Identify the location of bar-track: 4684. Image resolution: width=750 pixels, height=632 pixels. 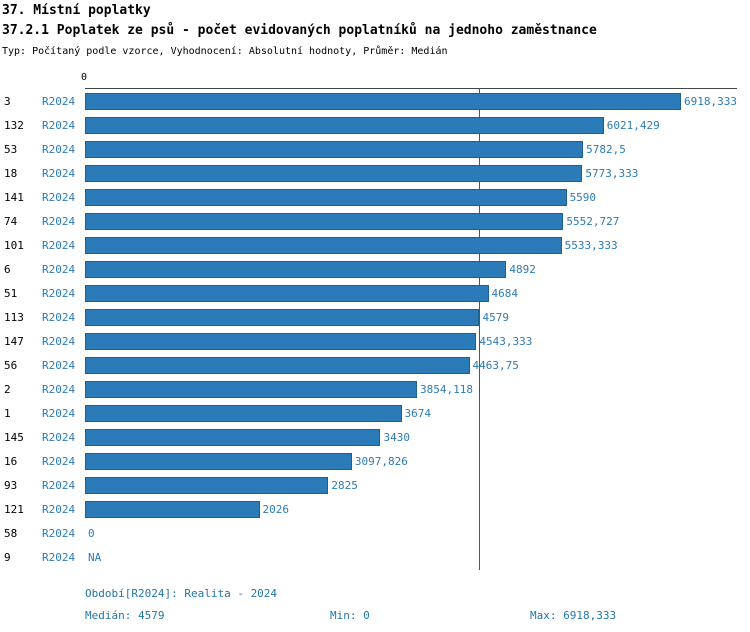
(417, 293).